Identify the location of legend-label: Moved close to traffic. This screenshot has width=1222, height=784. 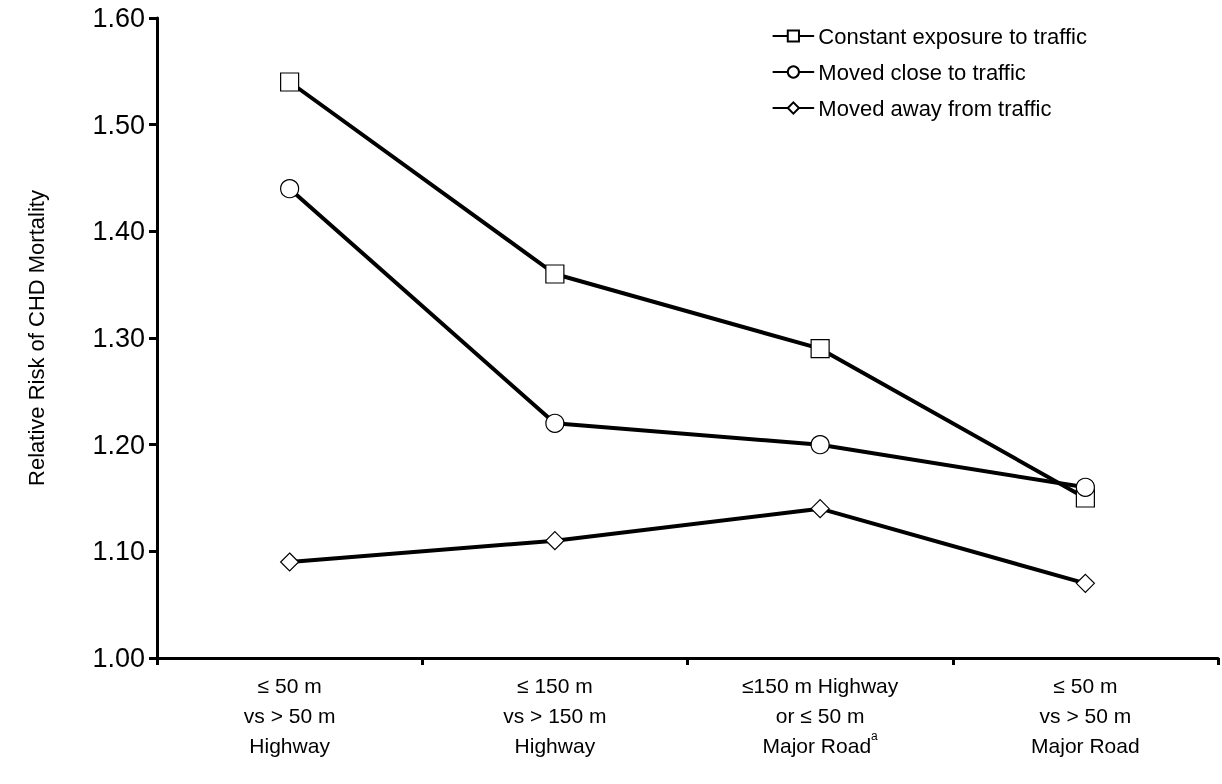
(922, 72).